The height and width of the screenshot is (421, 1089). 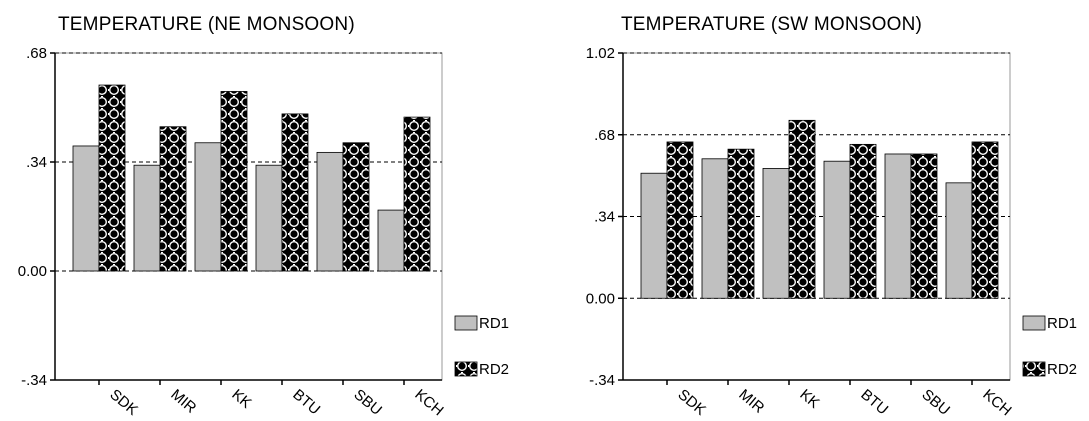 I want to click on y-tick-label: 1.02, so click(x=600, y=53).